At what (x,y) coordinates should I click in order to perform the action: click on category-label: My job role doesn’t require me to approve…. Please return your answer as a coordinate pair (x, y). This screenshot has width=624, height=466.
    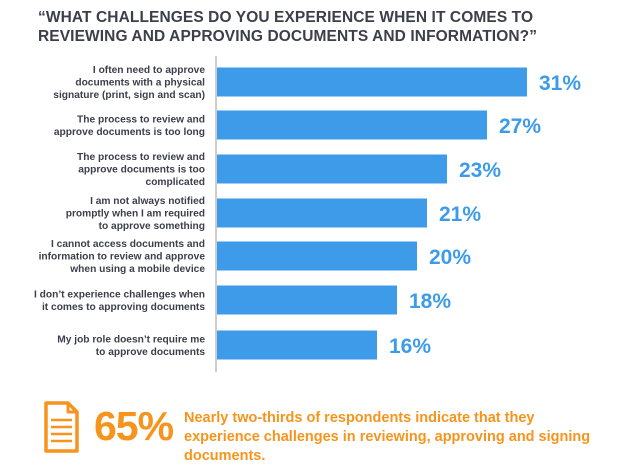
    Looking at the image, I should click on (131, 346).